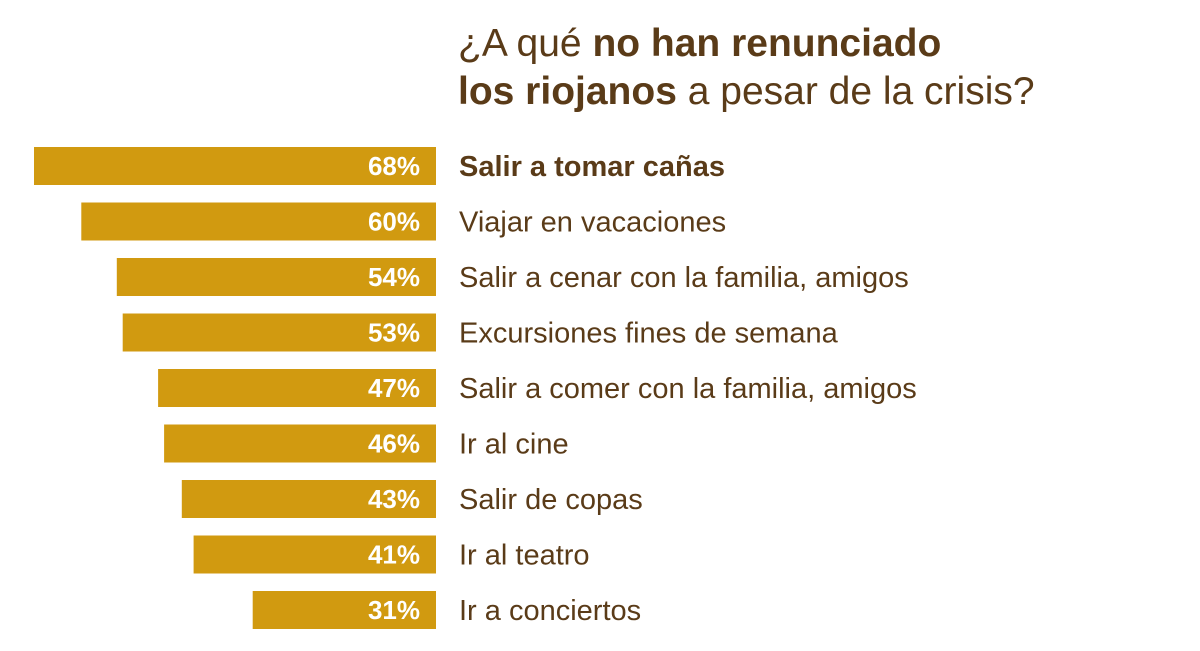 Image resolution: width=1200 pixels, height=651 pixels. What do you see at coordinates (394, 166) in the screenshot?
I see `value-label-1: 68%` at bounding box center [394, 166].